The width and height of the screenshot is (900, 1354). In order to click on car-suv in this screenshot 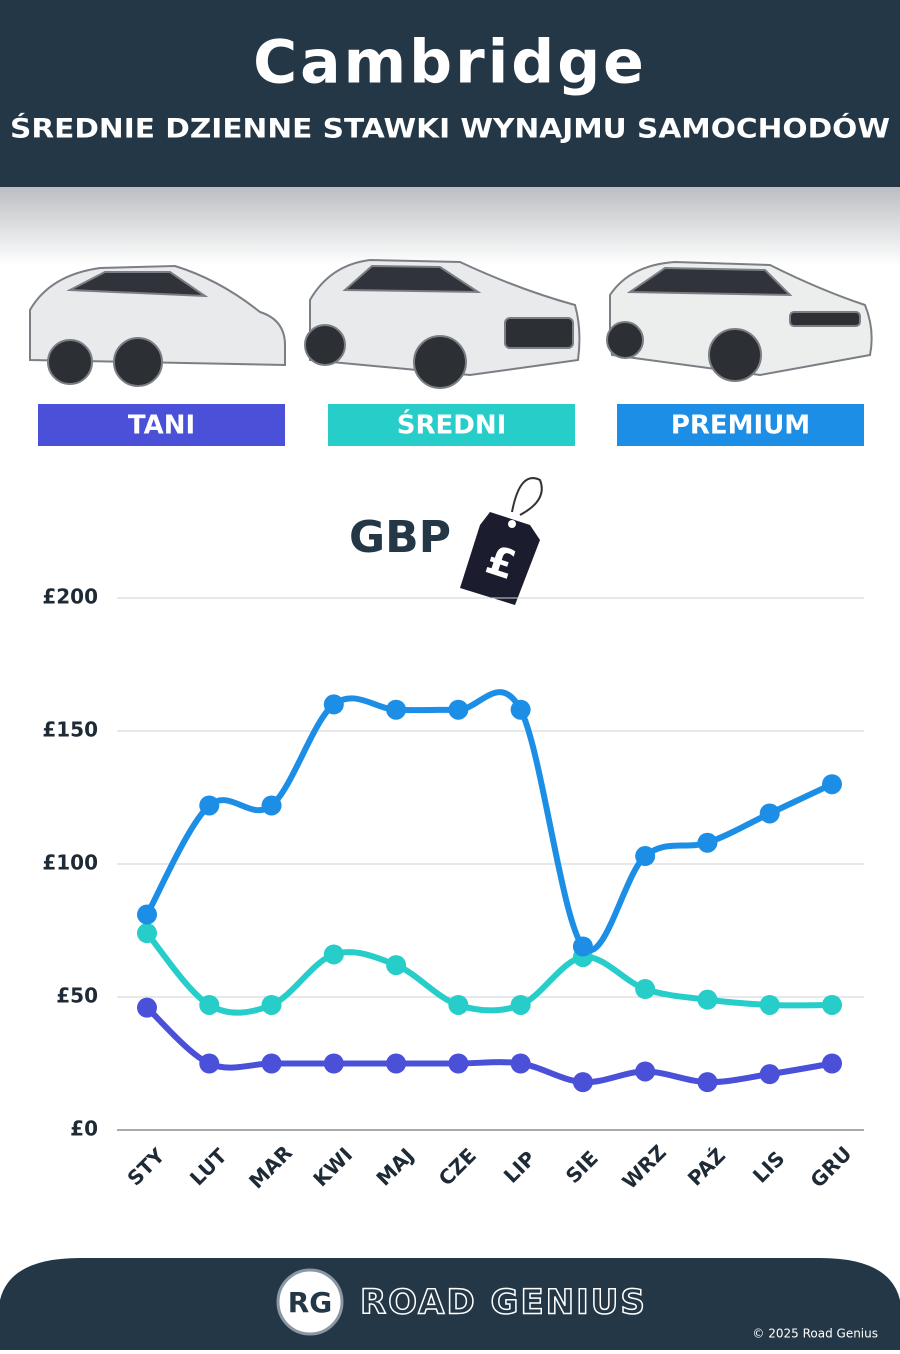, I will do `click(442, 323)`.